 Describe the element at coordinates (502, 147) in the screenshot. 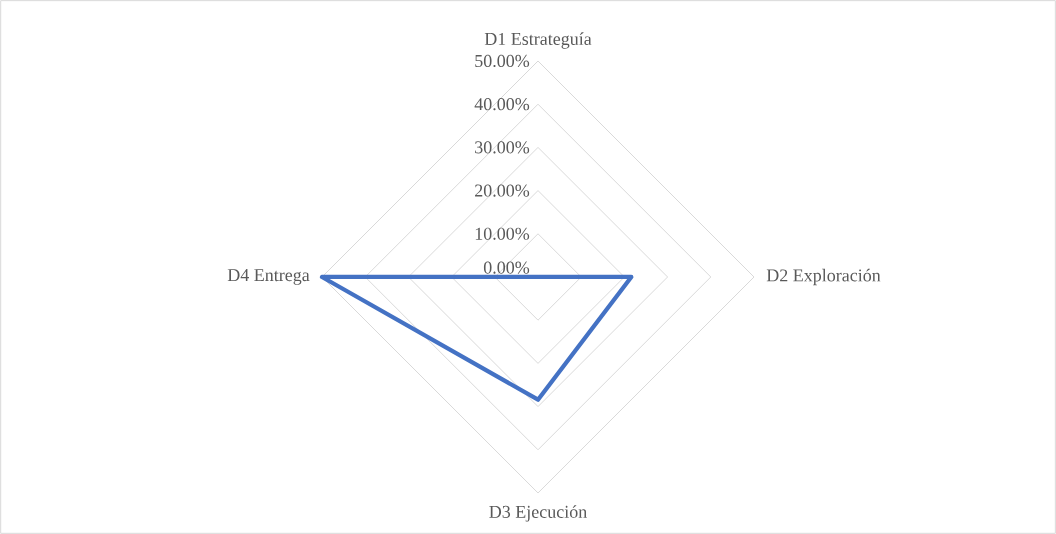

I see `y-tick-label: 30.00%` at that location.